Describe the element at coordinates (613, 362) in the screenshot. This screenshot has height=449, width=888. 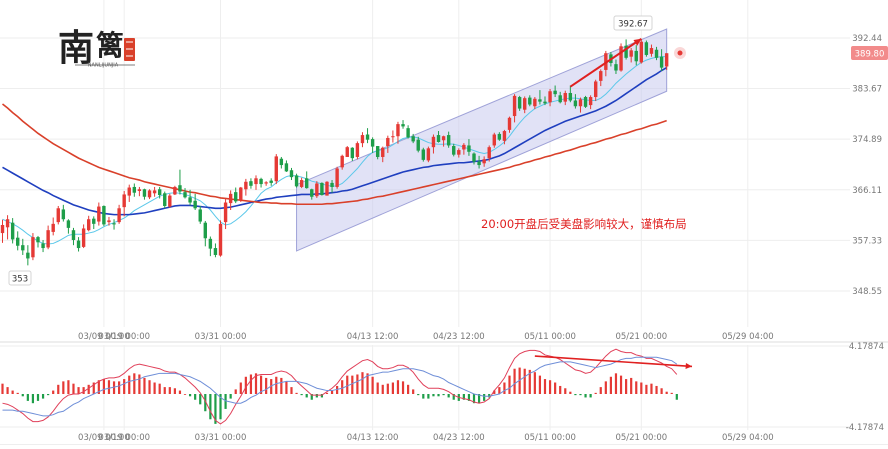
I see `trend-arrow-macd` at that location.